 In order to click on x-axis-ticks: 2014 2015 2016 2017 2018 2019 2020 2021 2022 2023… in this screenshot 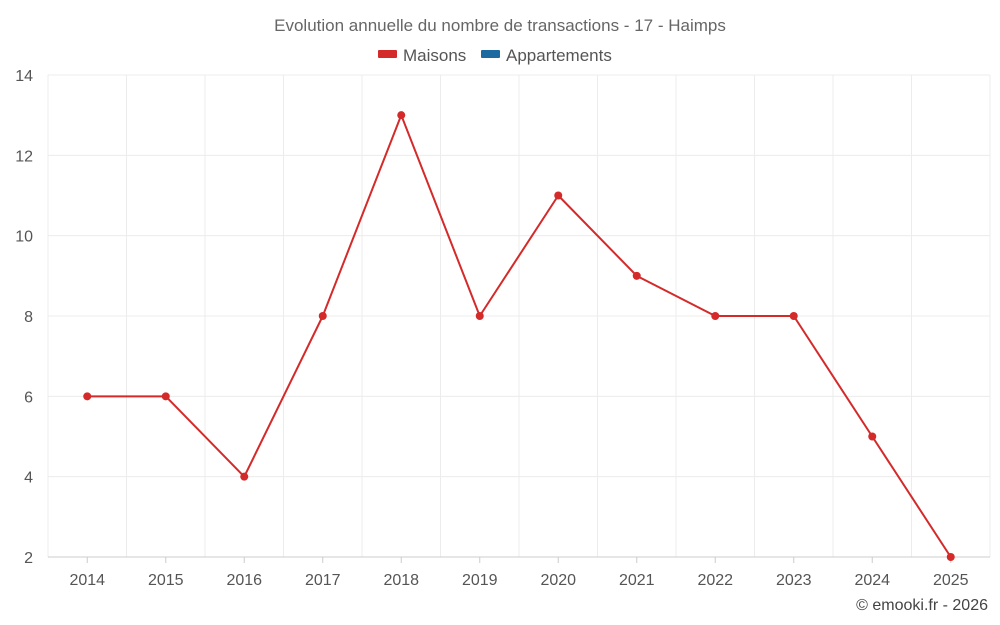, I will do `click(519, 573)`.